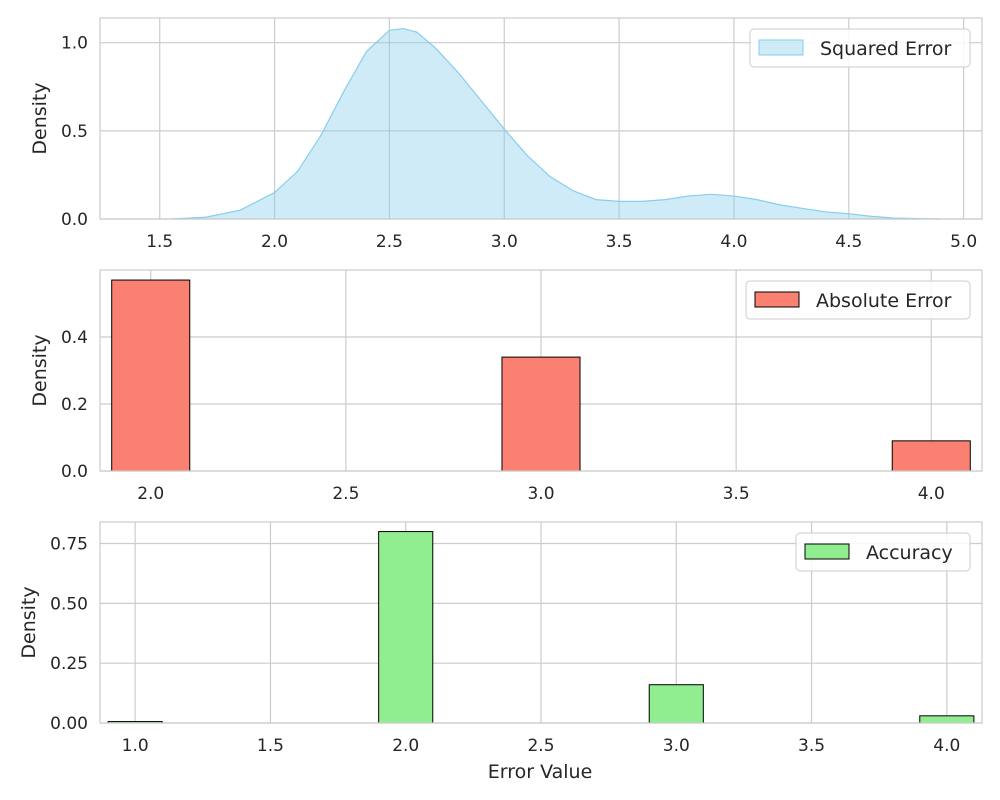  I want to click on y-tick-label: 0.00, so click(69, 724).